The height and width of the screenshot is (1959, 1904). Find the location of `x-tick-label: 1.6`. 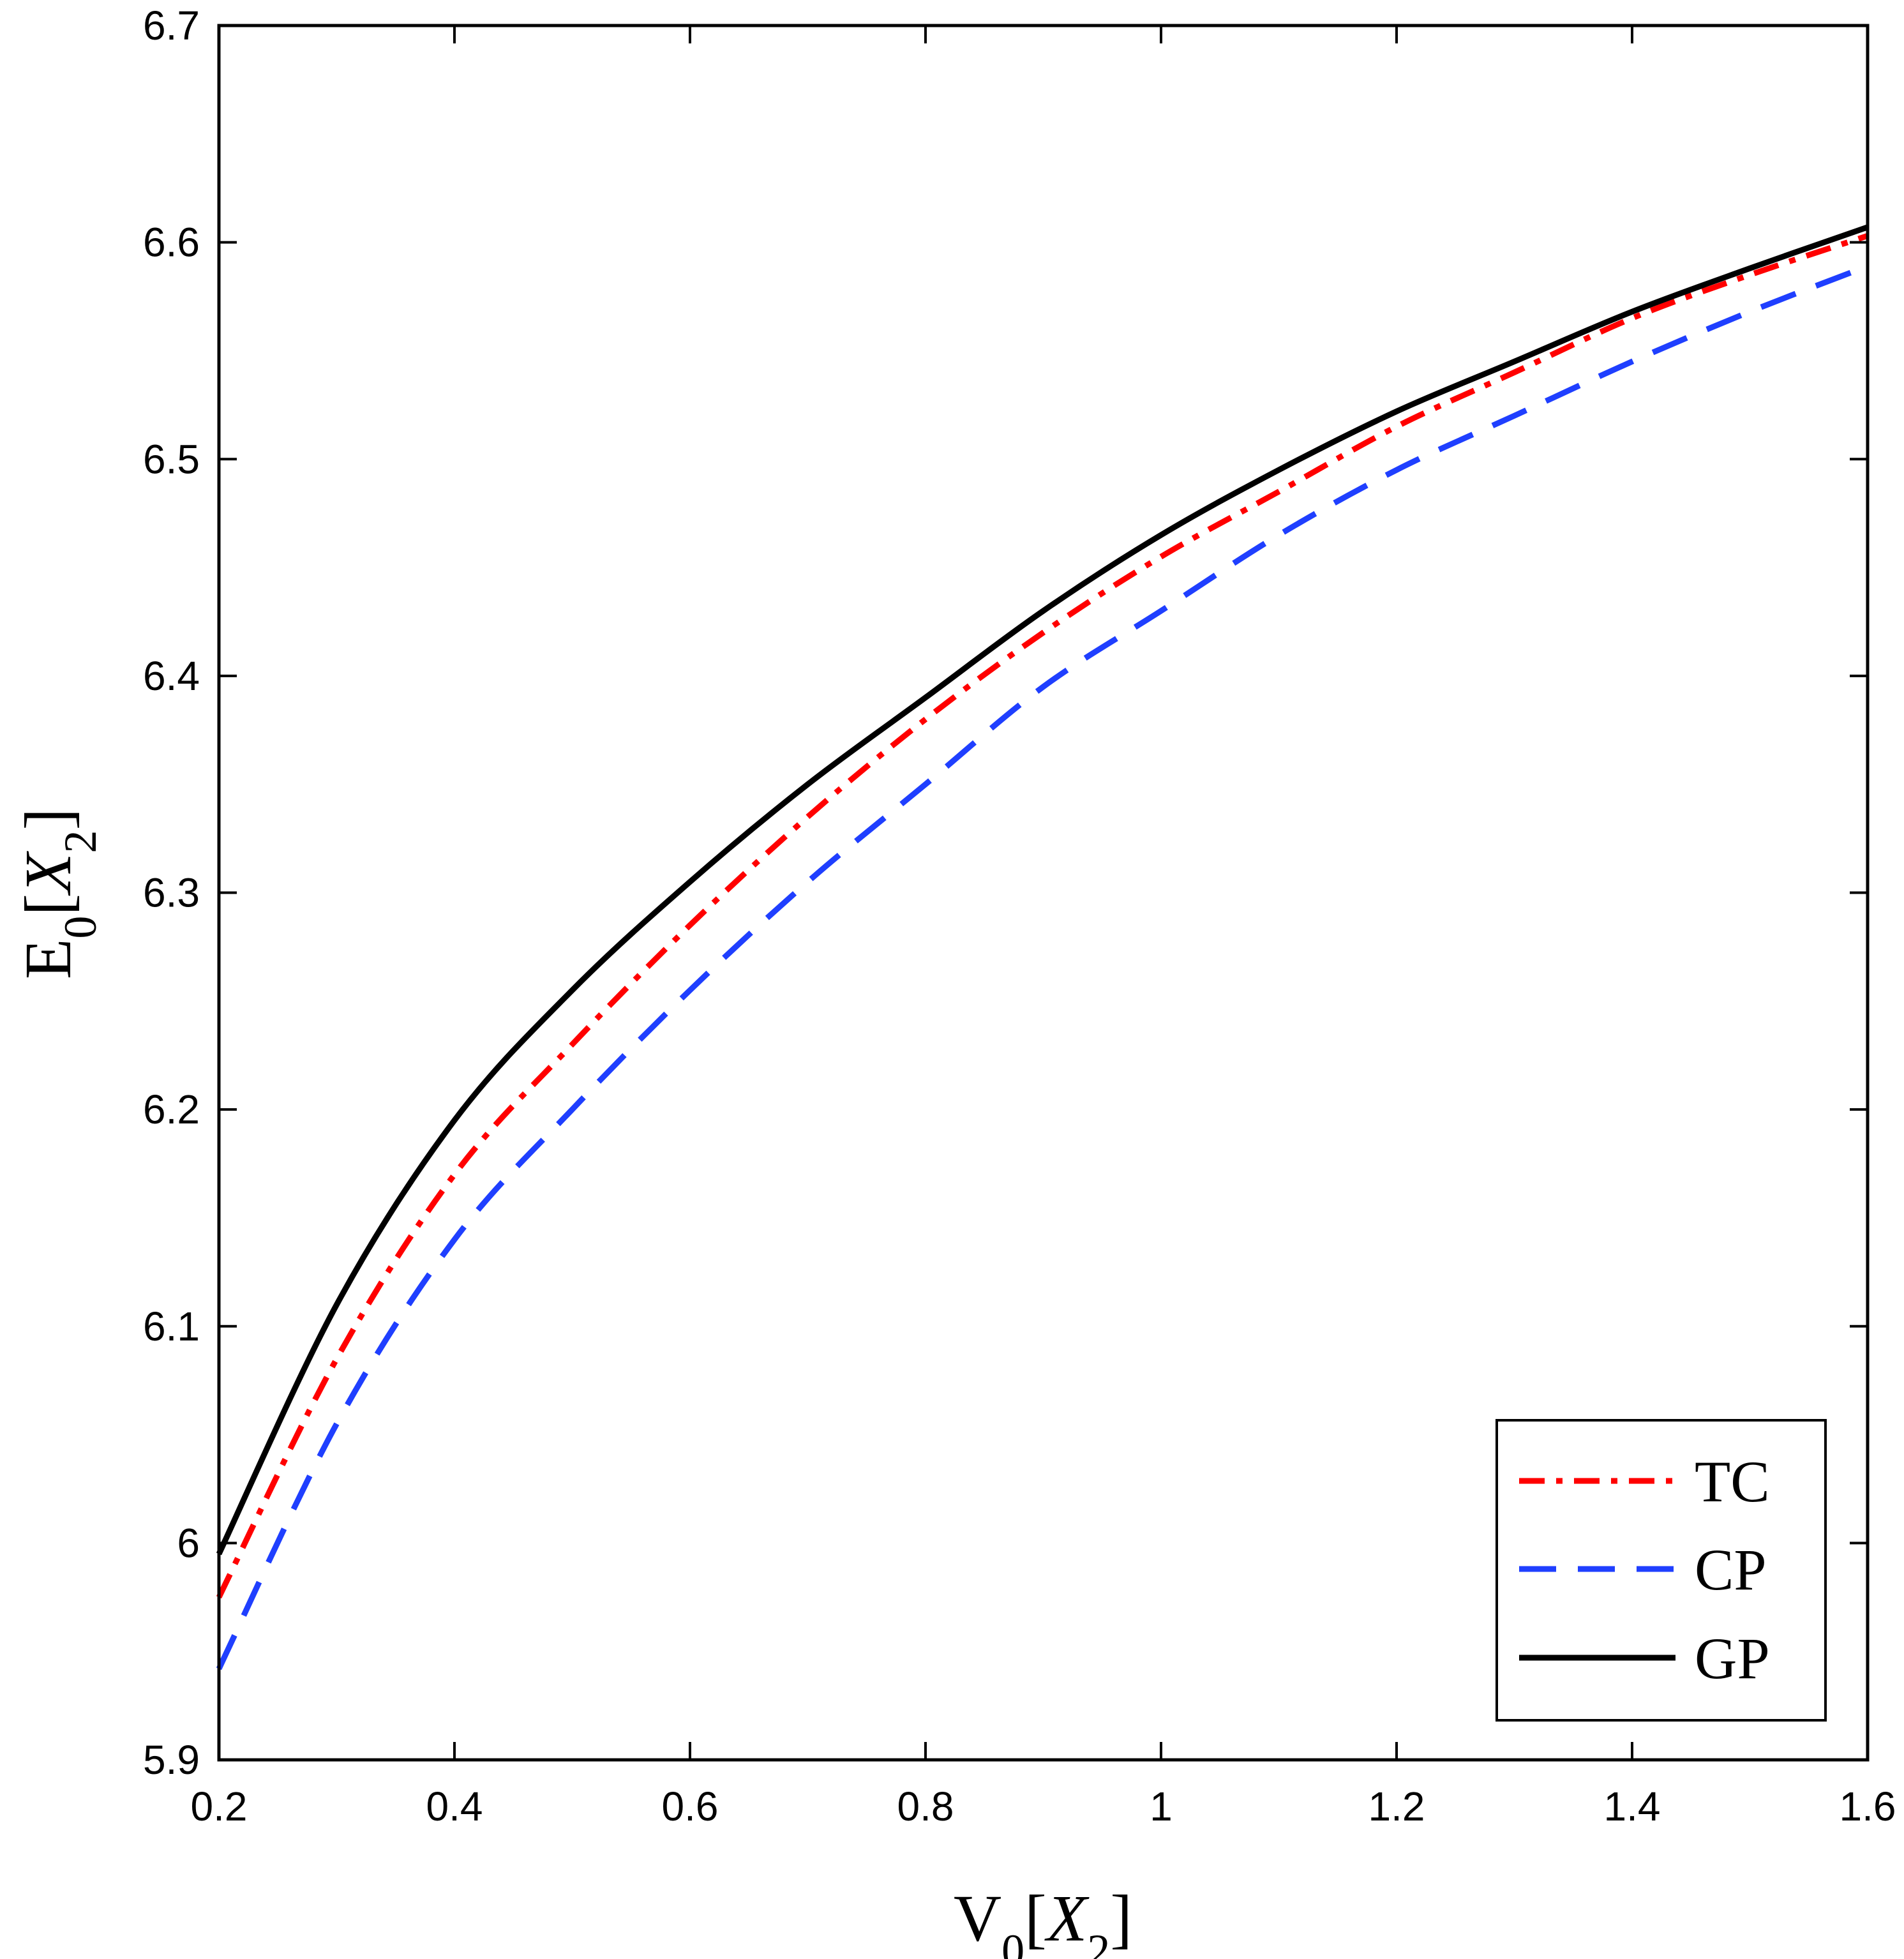

x-tick-label: 1.6 is located at coordinates (1868, 1806).